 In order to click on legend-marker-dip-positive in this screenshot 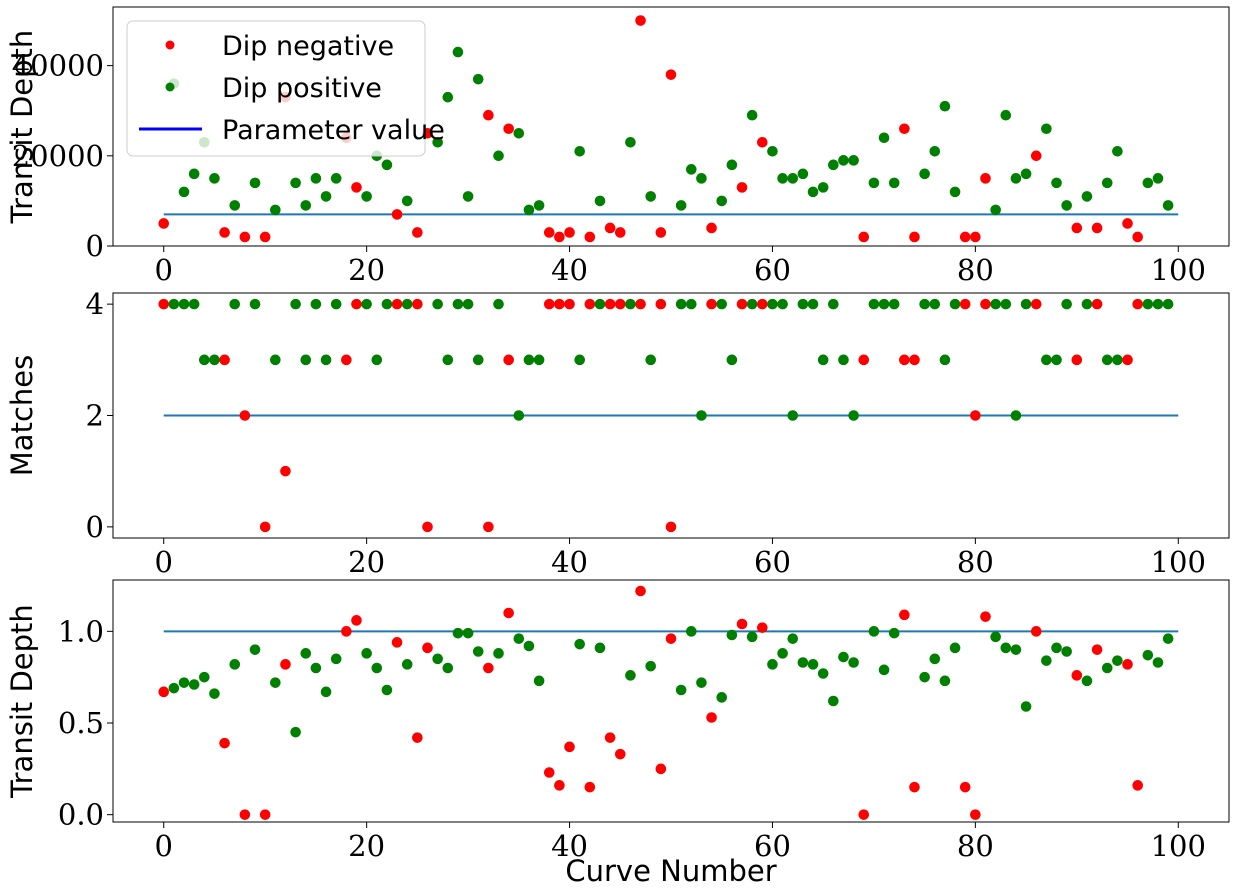, I will do `click(170, 87)`.